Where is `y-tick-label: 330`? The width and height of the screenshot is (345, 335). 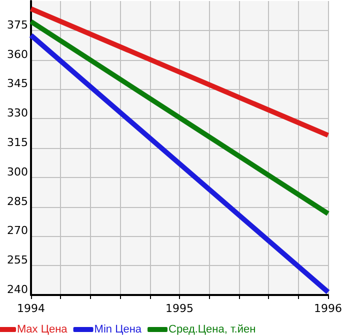
y-tick-label: 330 is located at coordinates (17, 113).